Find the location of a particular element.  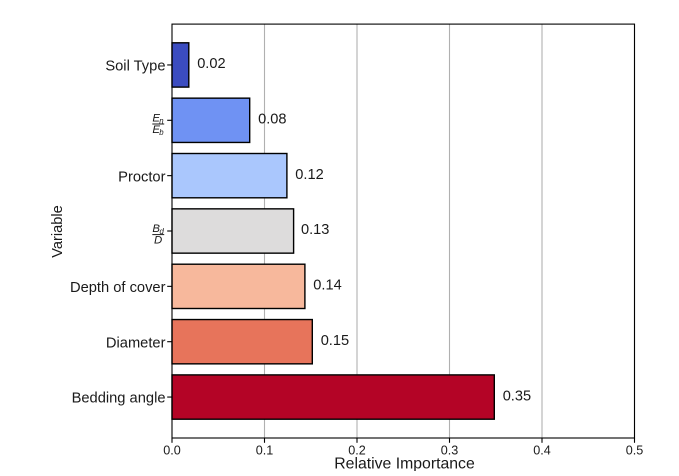

svg-text: 0.14 is located at coordinates (327, 286).